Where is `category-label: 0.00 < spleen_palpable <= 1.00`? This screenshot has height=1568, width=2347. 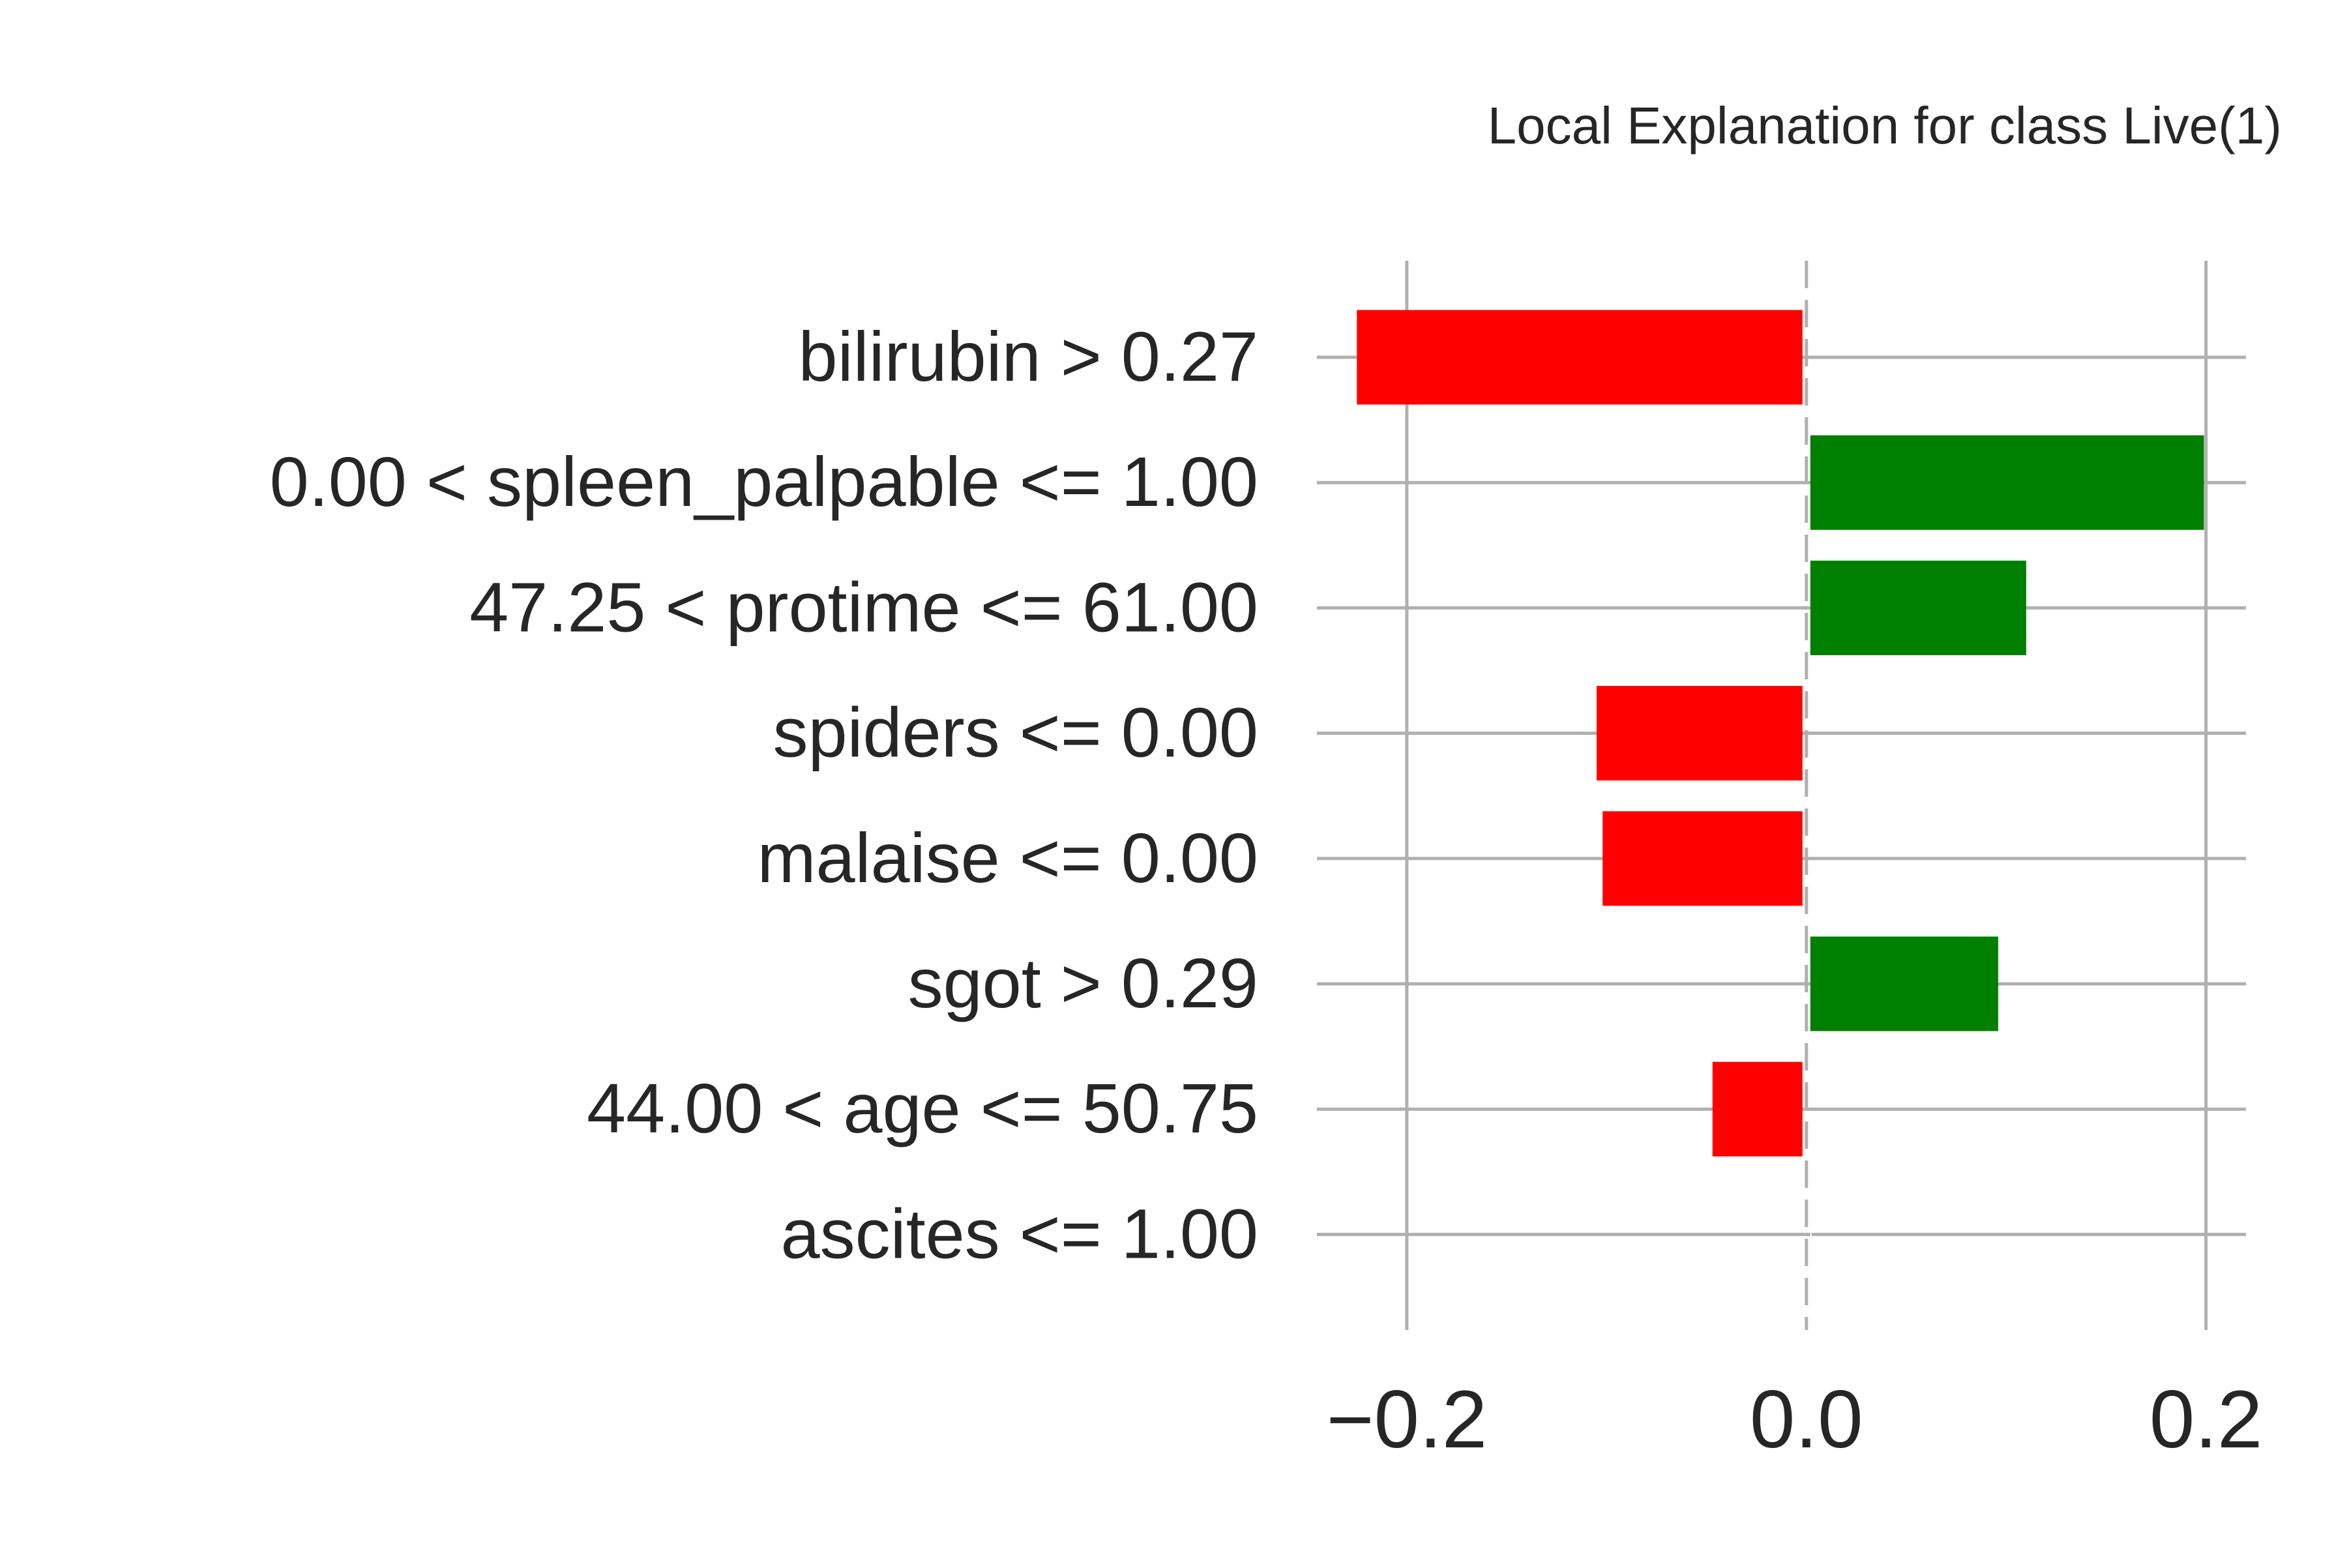 category-label: 0.00 < spleen_palpable <= 1.00 is located at coordinates (764, 481).